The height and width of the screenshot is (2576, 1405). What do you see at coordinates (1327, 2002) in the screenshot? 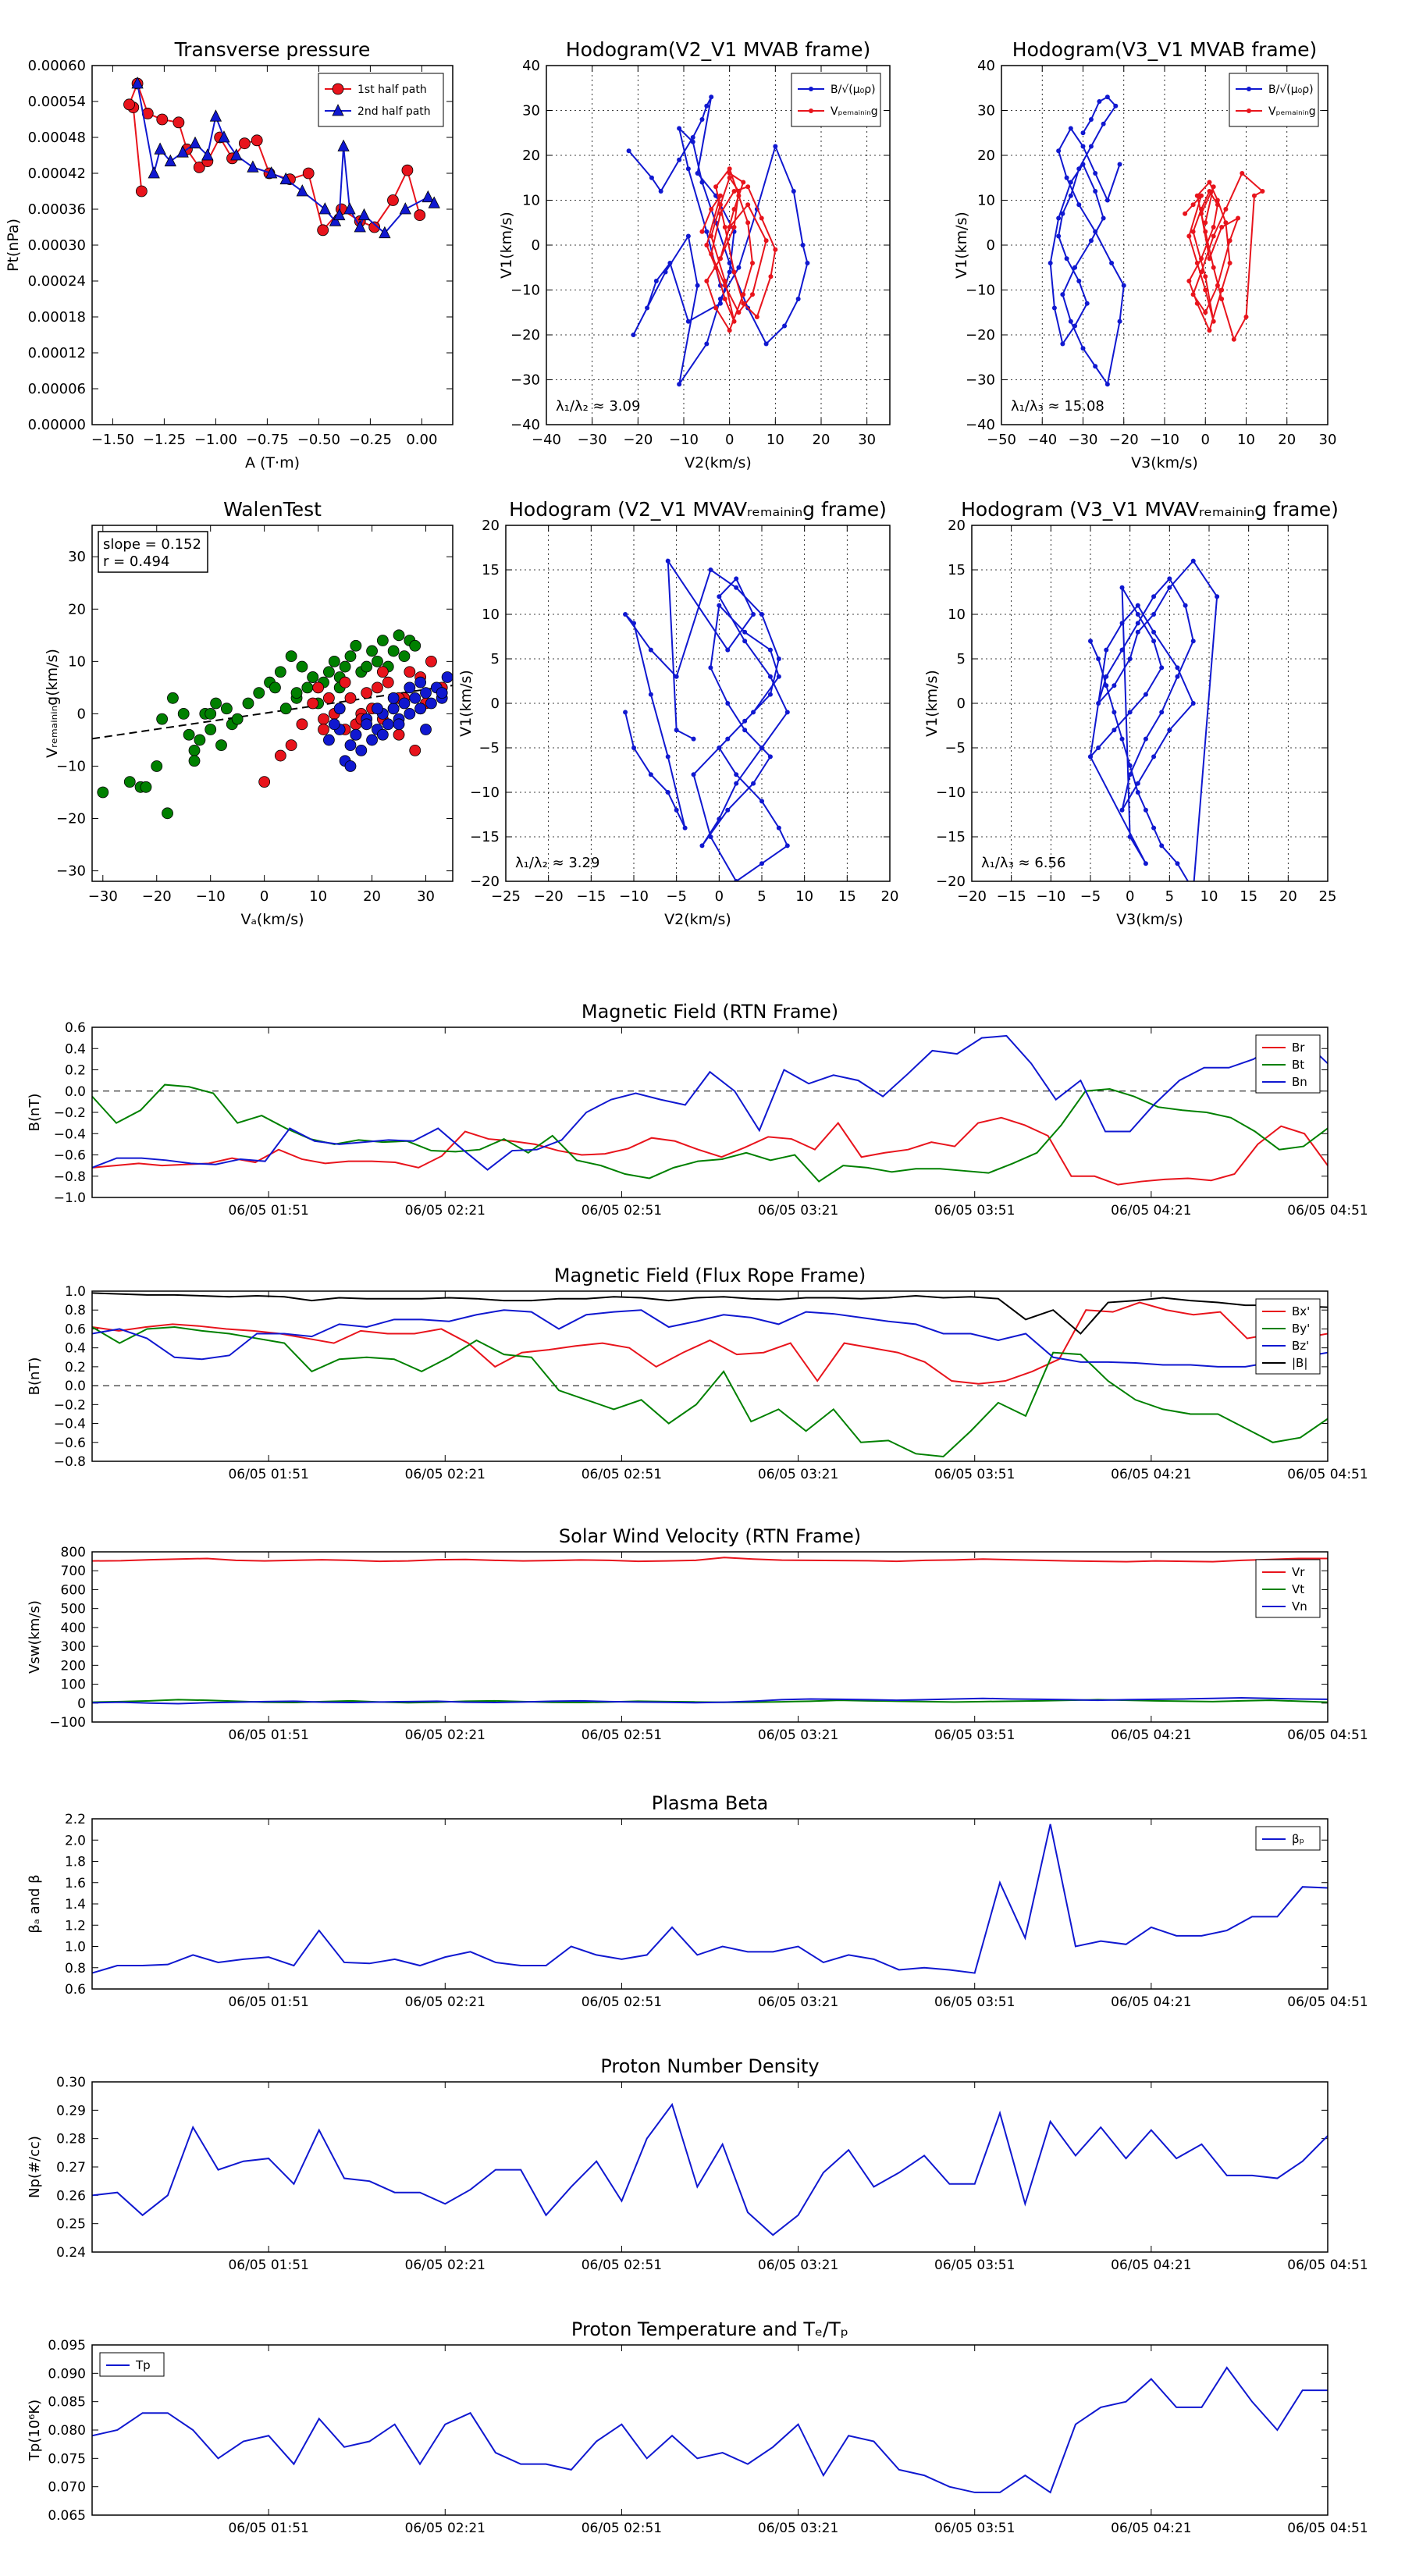
I see `beta-xtick-label: 06/05 04:51` at bounding box center [1327, 2002].